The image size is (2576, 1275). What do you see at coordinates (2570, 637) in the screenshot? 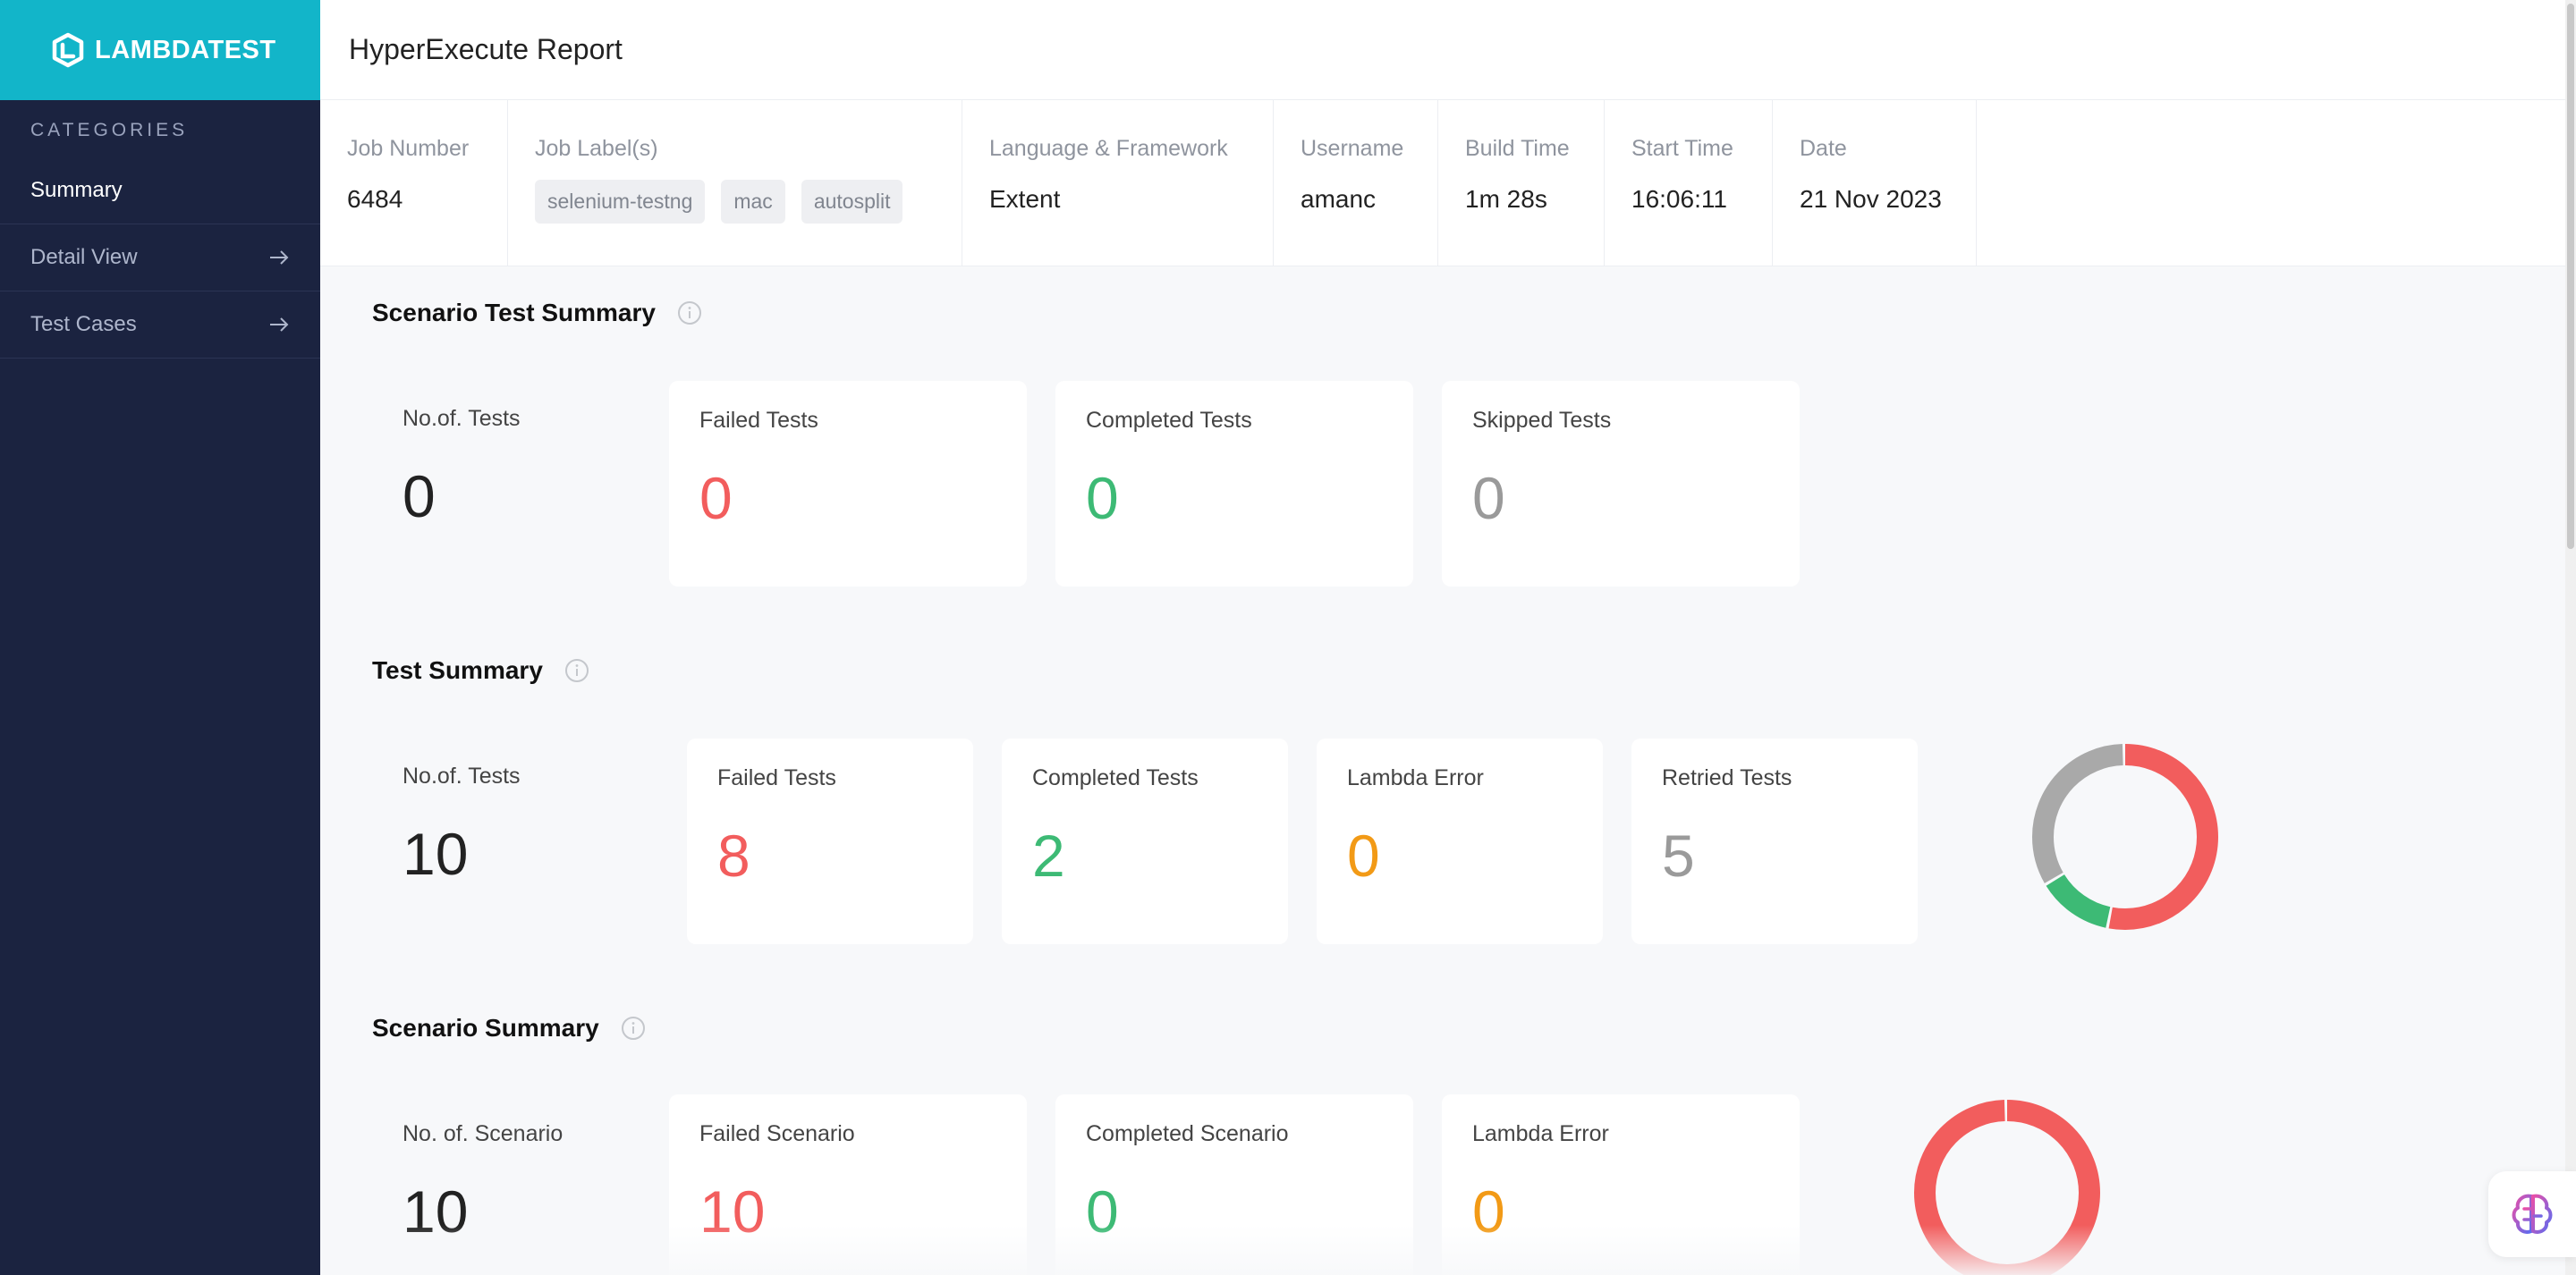
I see `page-scrollbar` at bounding box center [2570, 637].